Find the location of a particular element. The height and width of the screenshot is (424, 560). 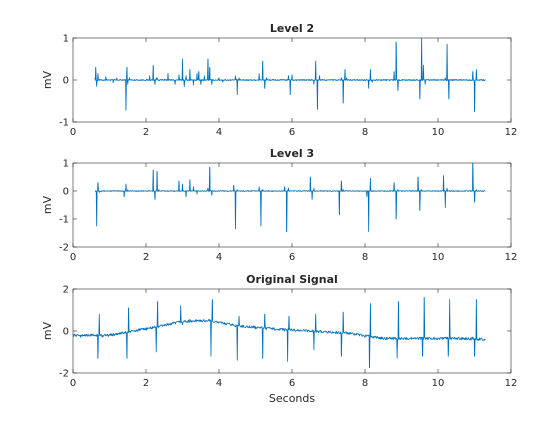

subplot-title: Level 2 is located at coordinates (292, 28).